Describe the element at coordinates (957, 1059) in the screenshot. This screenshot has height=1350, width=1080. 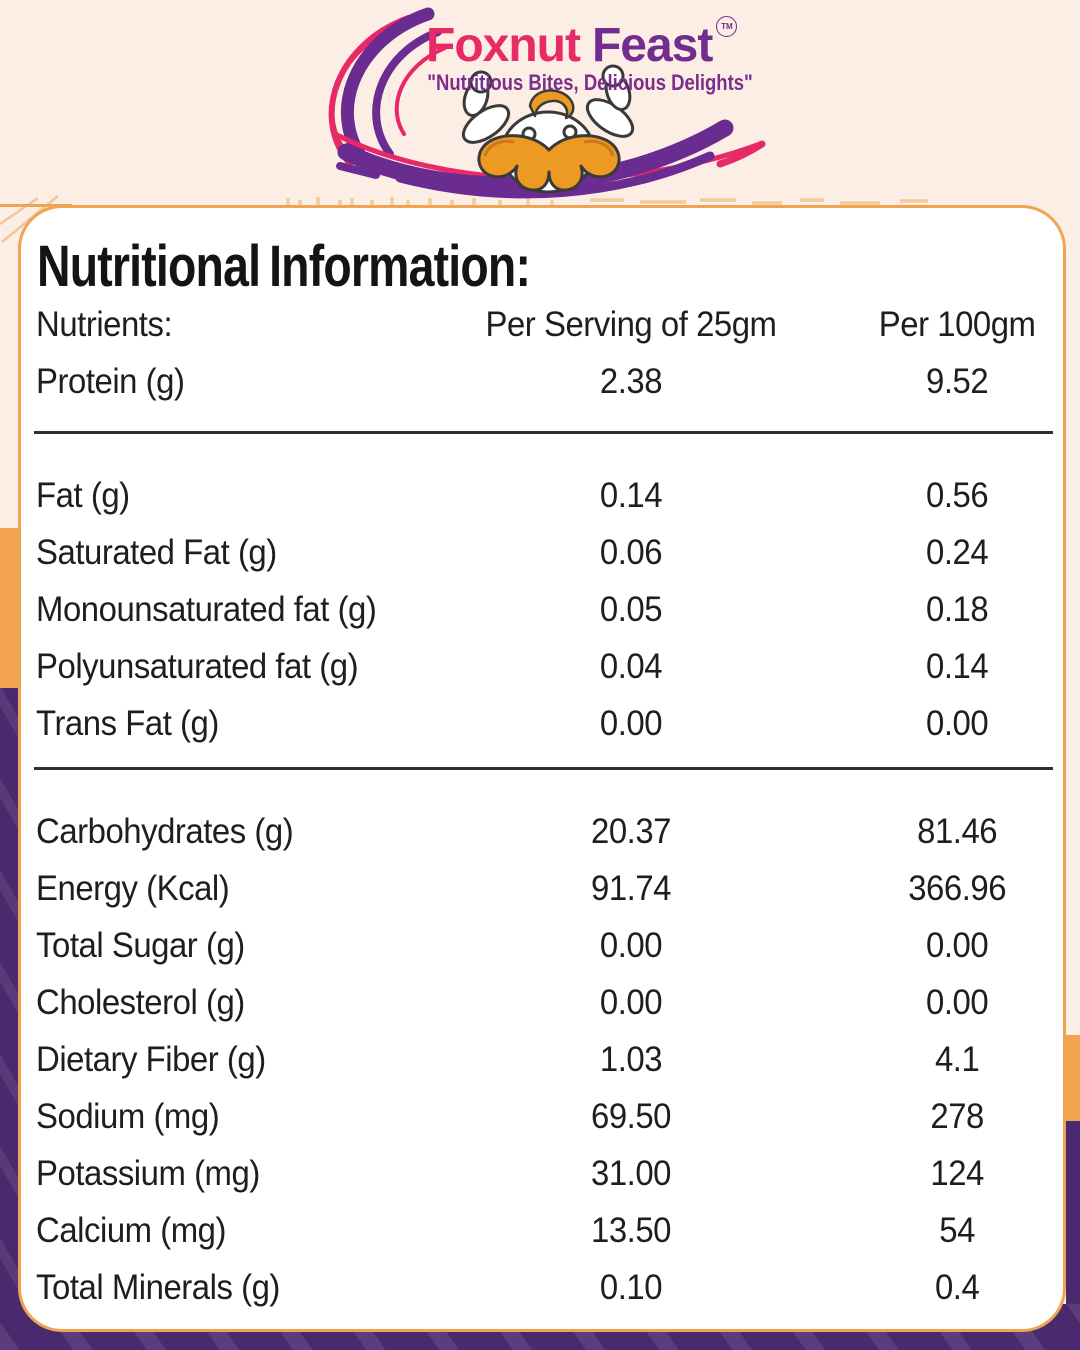
I see `per-100-value: 4.1` at that location.